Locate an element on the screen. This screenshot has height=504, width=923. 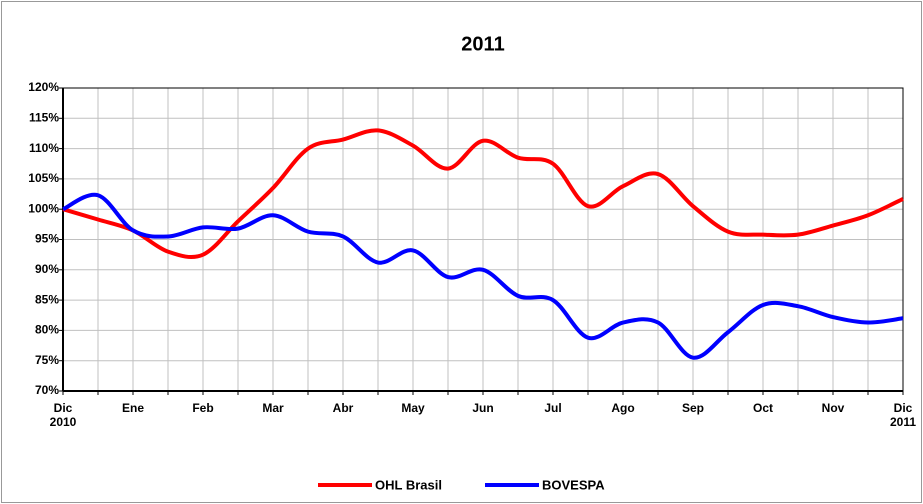
legend-label: BOVESPA is located at coordinates (573, 484).